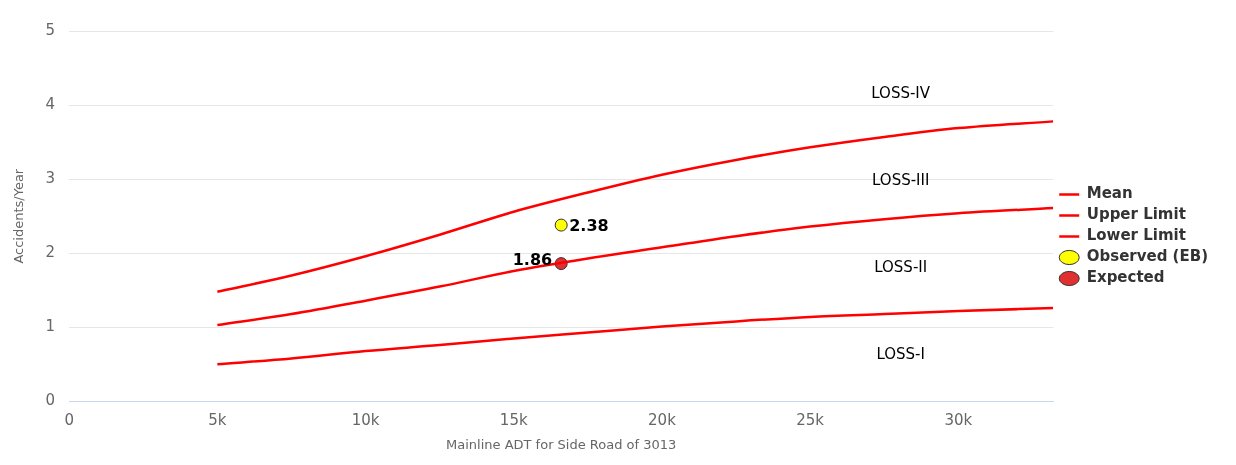 Image resolution: width=1236 pixels, height=465 pixels. What do you see at coordinates (513, 420) in the screenshot?
I see `x-tick-label: 15k` at bounding box center [513, 420].